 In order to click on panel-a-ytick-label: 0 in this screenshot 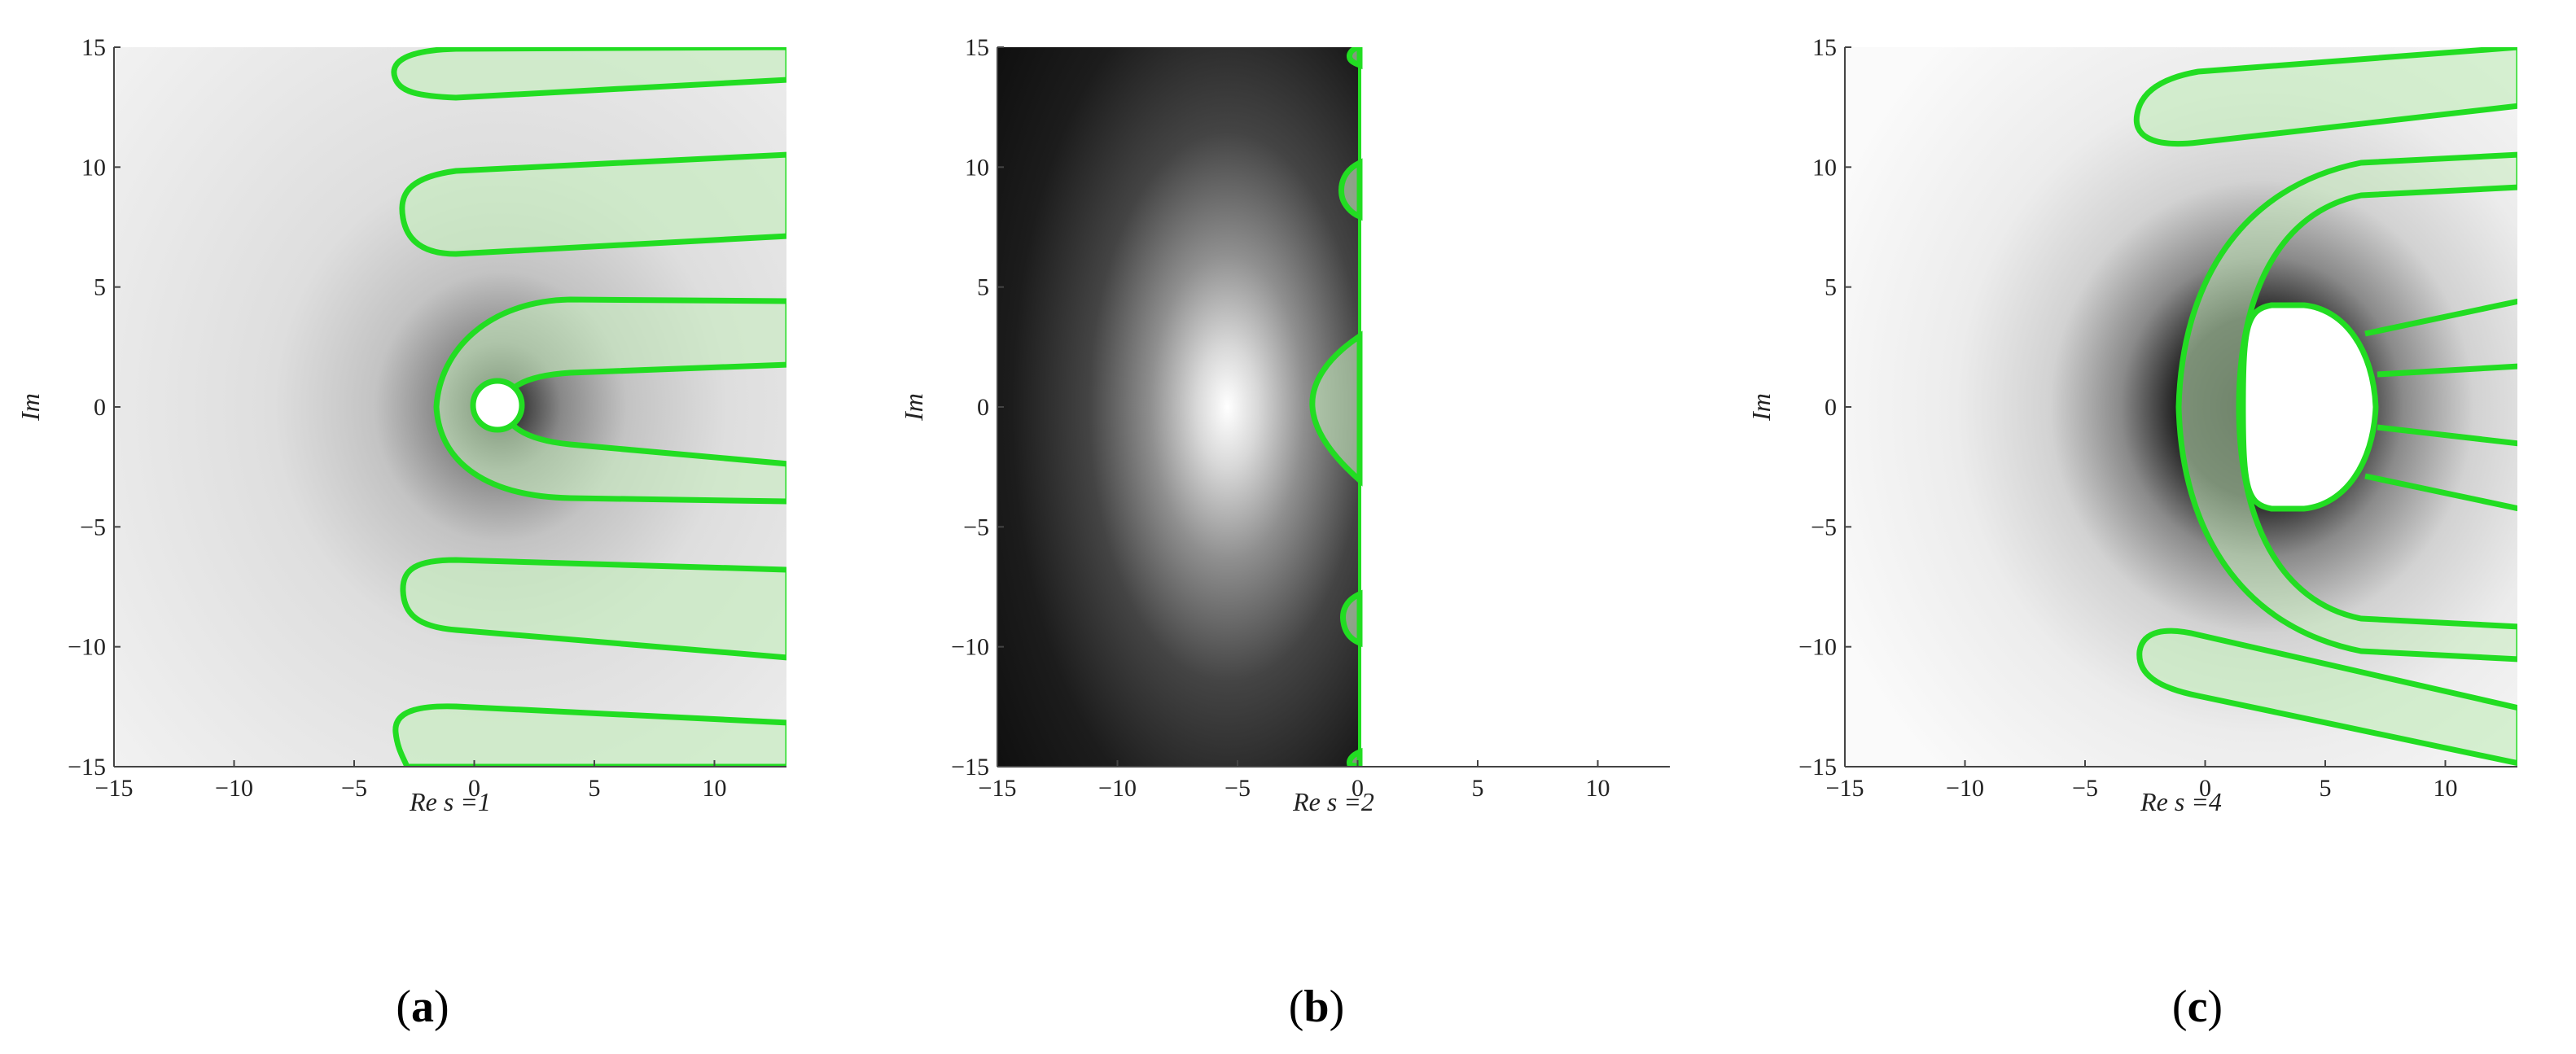, I will do `click(100, 408)`.